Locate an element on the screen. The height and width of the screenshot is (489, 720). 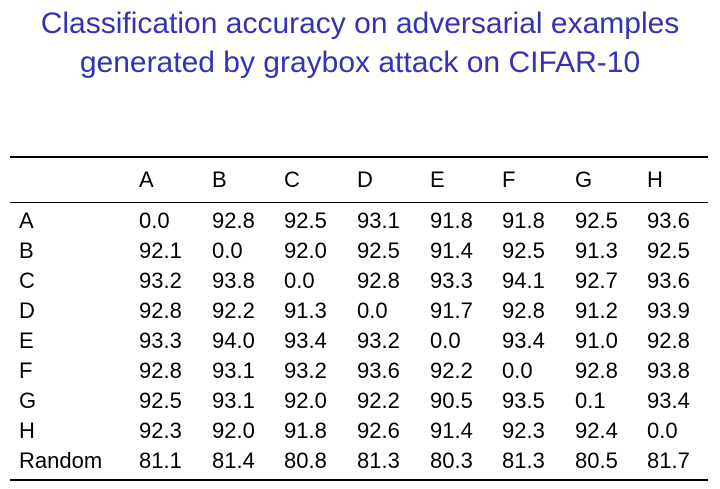
table-cell: 91.7 is located at coordinates (451, 310).